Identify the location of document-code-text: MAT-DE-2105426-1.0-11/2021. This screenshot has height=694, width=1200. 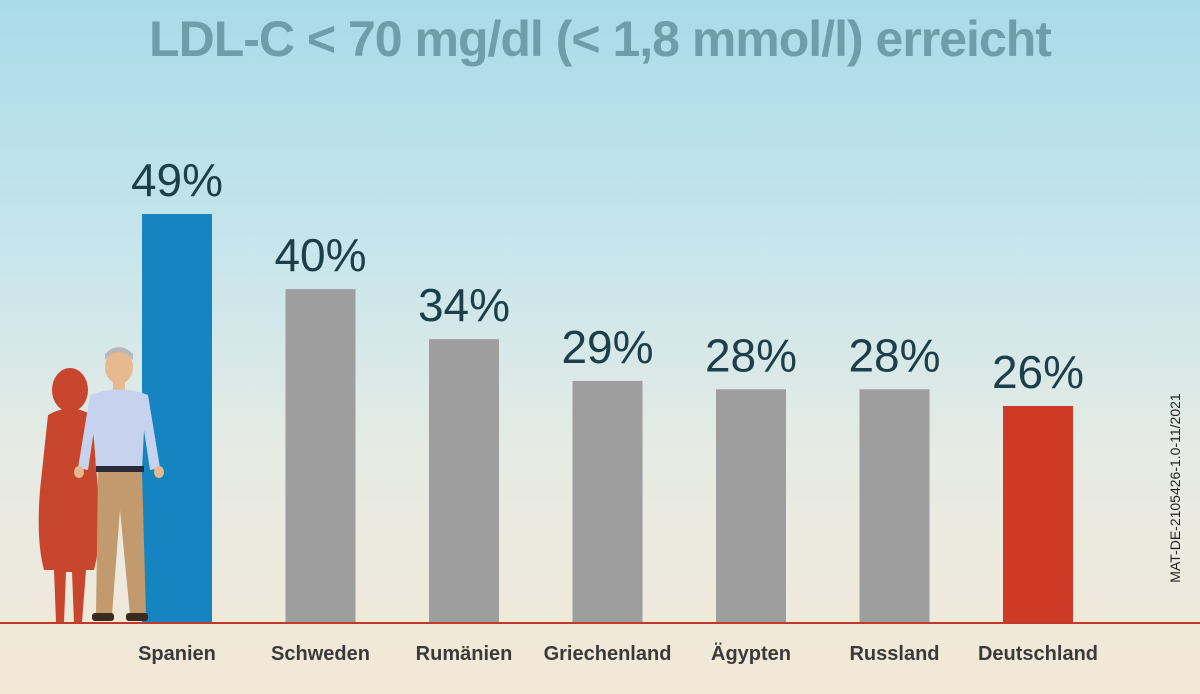
(1175, 488).